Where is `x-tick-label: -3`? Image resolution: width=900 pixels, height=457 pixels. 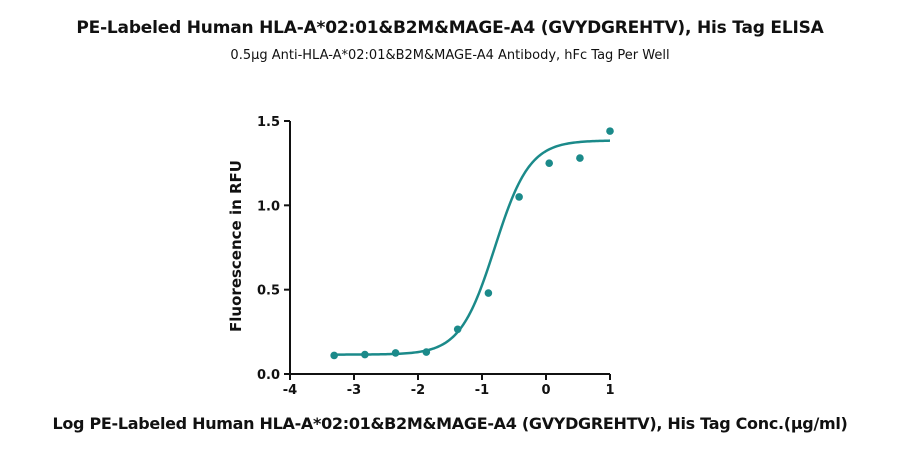
x-tick-label: -3 is located at coordinates (354, 390).